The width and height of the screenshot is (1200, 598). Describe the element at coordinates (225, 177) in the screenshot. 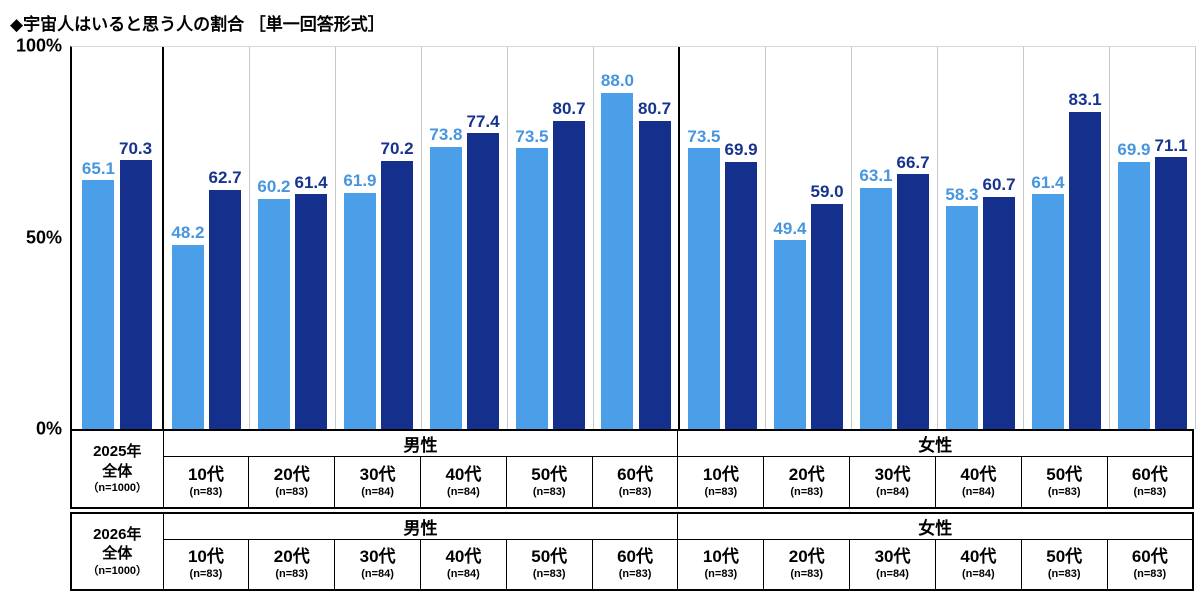

I see `bar-value-label: 62.7` at that location.